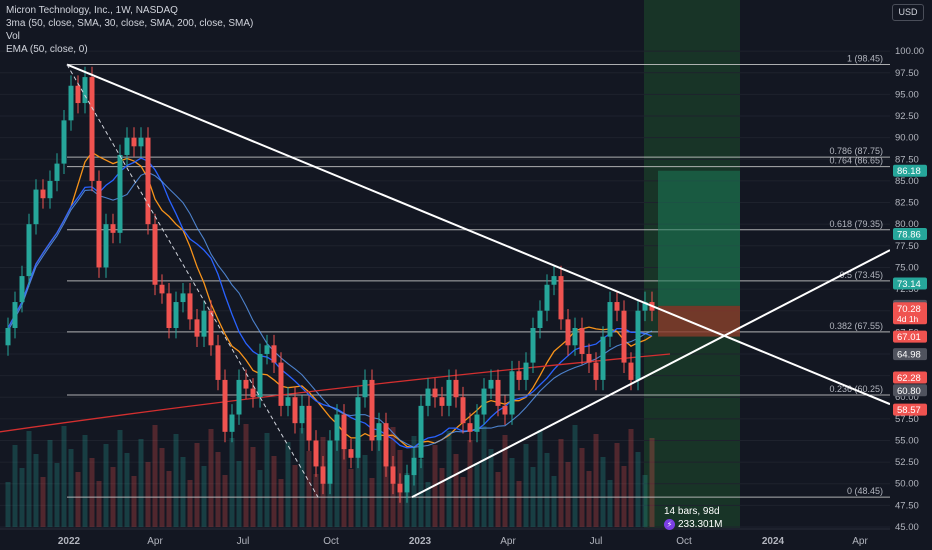  What do you see at coordinates (909, 337) in the screenshot?
I see `price-label: 67.01` at bounding box center [909, 337].